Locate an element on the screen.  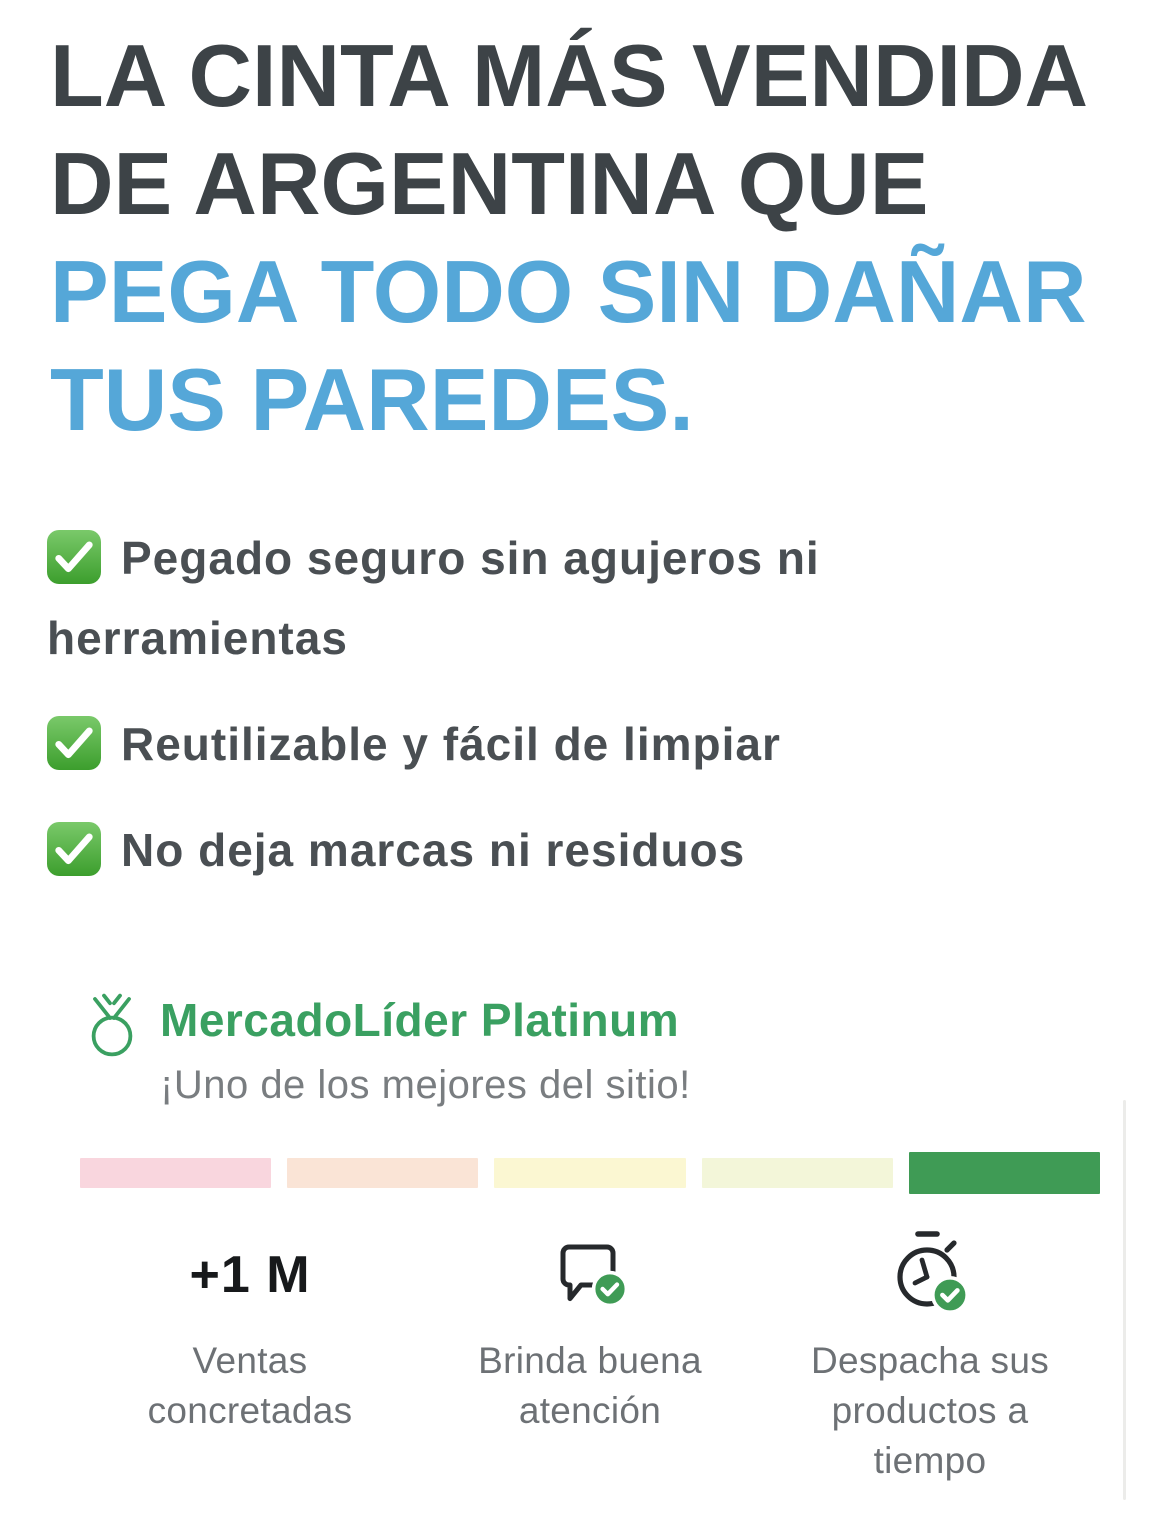
stat-sales: +1 M Ventas concretadas is located at coordinates (250, 1358).